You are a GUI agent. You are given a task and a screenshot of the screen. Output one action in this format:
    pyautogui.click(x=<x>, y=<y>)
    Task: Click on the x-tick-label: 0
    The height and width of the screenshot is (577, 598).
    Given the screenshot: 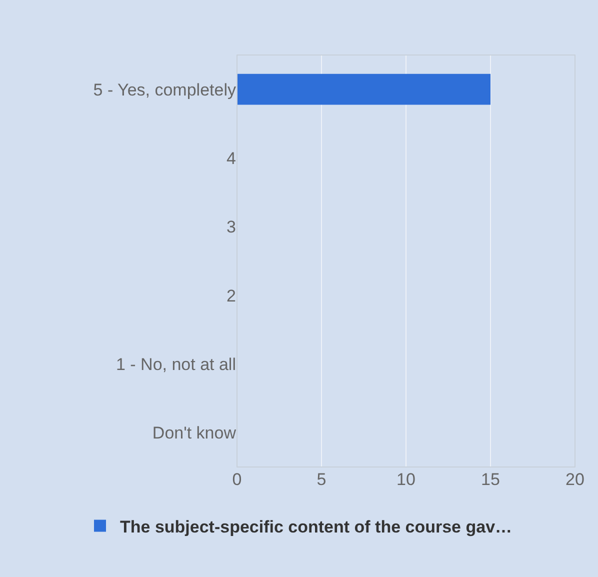 What is the action you would take?
    pyautogui.click(x=237, y=479)
    